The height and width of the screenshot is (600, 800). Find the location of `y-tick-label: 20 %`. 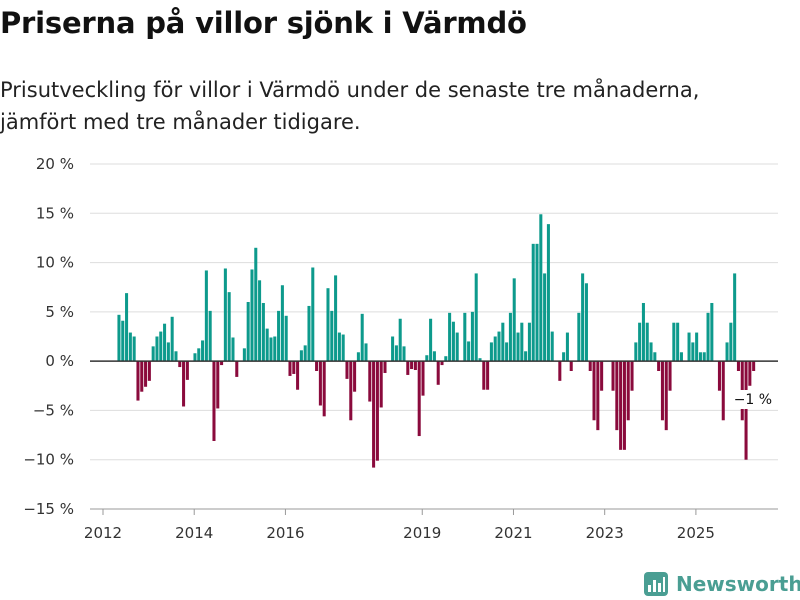

y-tick-label: 20 % is located at coordinates (55, 164).